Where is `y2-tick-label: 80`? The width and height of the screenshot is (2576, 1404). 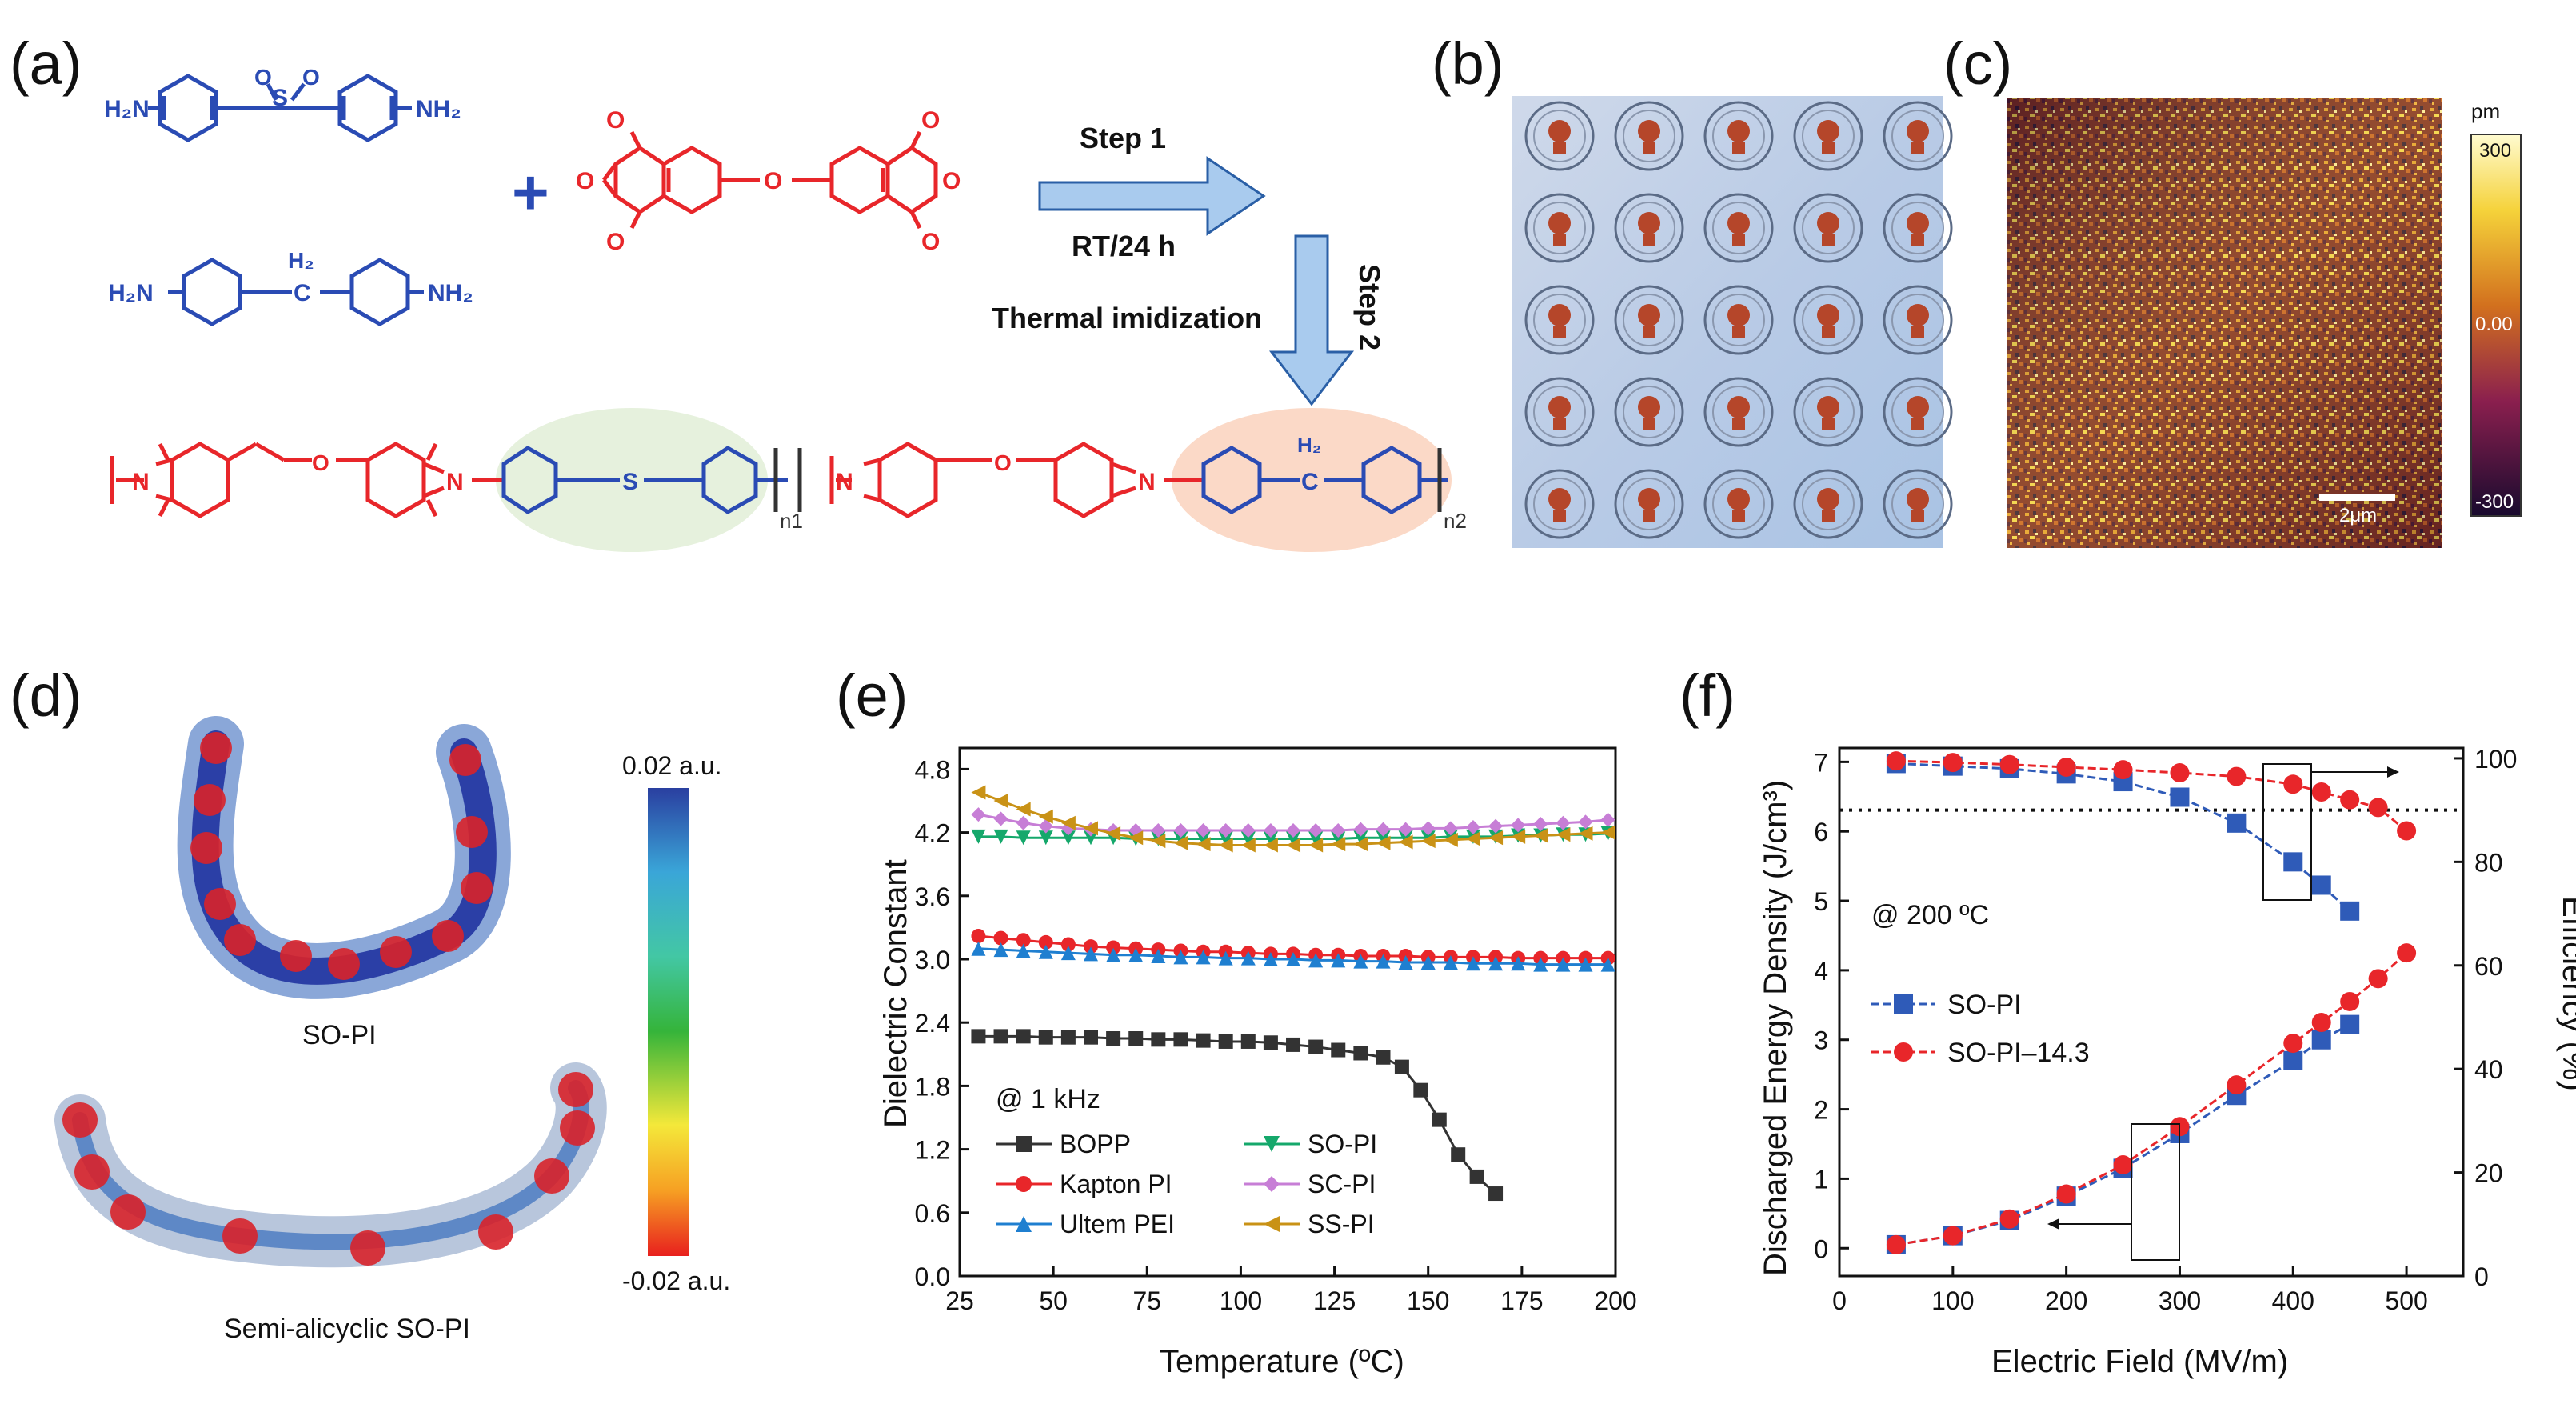 y2-tick-label: 80 is located at coordinates (2489, 862).